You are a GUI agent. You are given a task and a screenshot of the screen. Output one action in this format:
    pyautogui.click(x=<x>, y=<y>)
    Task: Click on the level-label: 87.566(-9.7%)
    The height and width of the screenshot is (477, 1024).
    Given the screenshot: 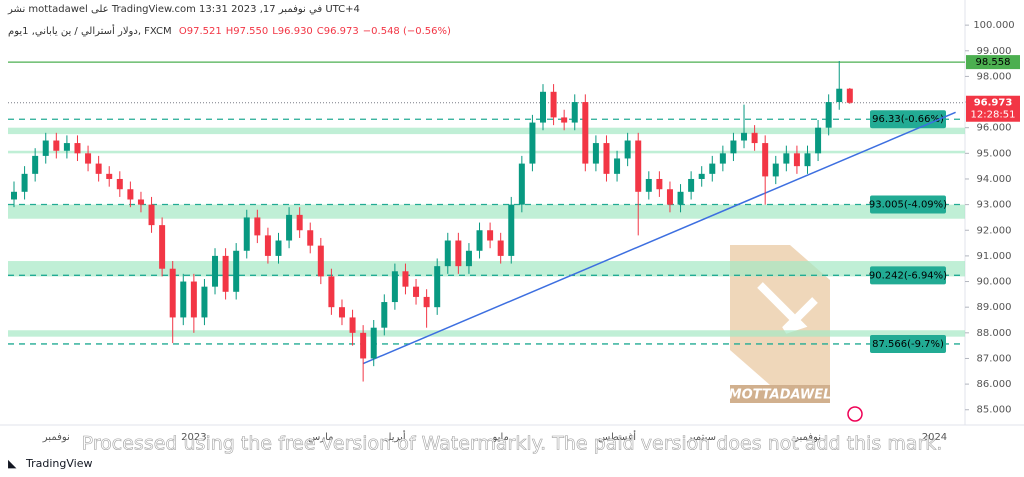 What is the action you would take?
    pyautogui.click(x=908, y=344)
    